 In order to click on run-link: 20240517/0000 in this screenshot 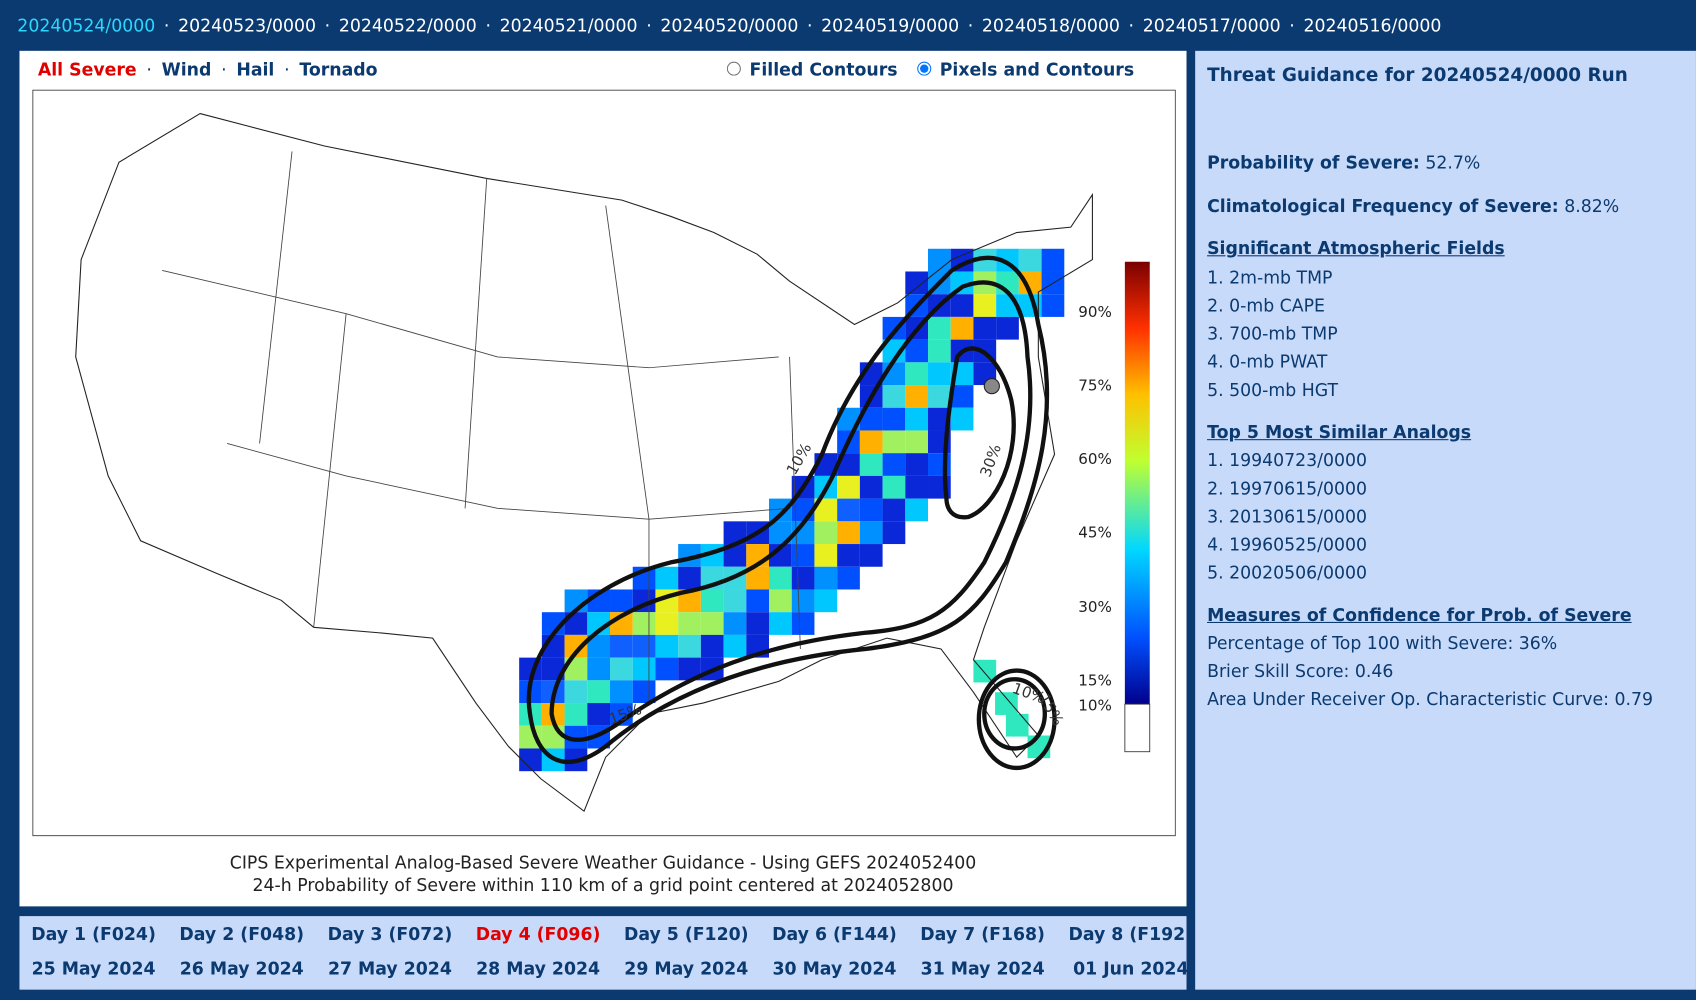, I will do `click(1211, 25)`.